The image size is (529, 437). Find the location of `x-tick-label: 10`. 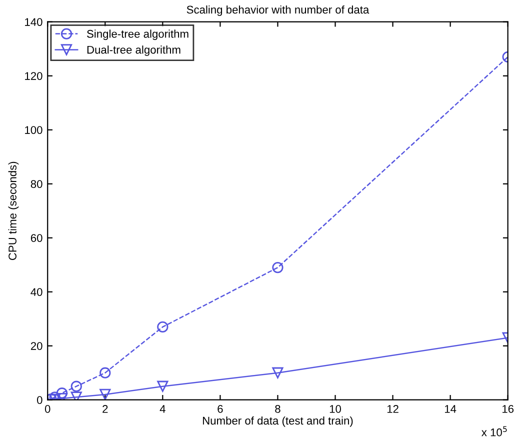

x-tick-label: 10 is located at coordinates (335, 409).